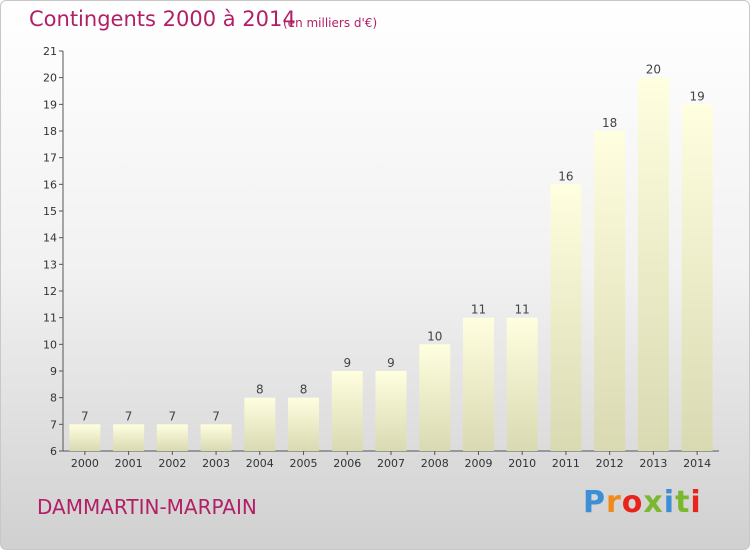  I want to click on y-tick-label: 6, so click(53, 451).